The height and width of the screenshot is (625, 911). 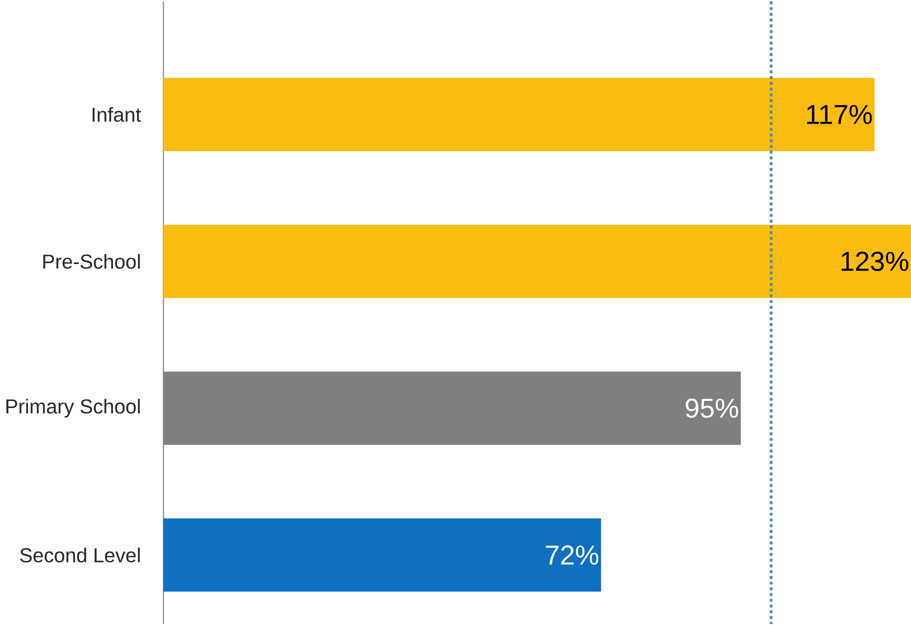 What do you see at coordinates (73, 408) in the screenshot?
I see `y-tick-label: Primary School` at bounding box center [73, 408].